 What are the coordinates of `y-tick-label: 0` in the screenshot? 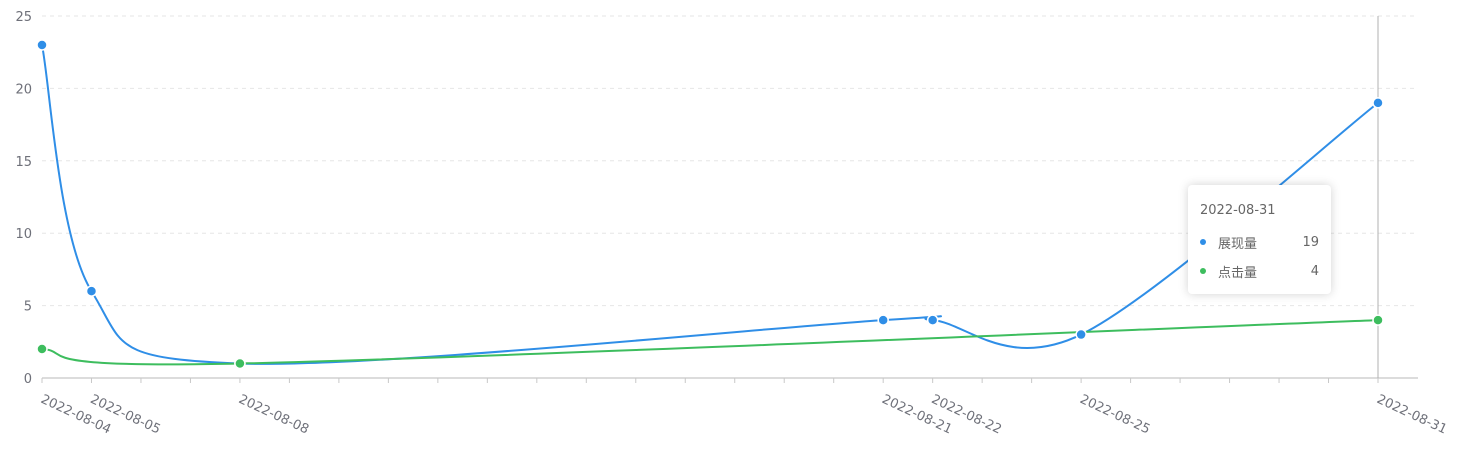 It's located at (28, 379).